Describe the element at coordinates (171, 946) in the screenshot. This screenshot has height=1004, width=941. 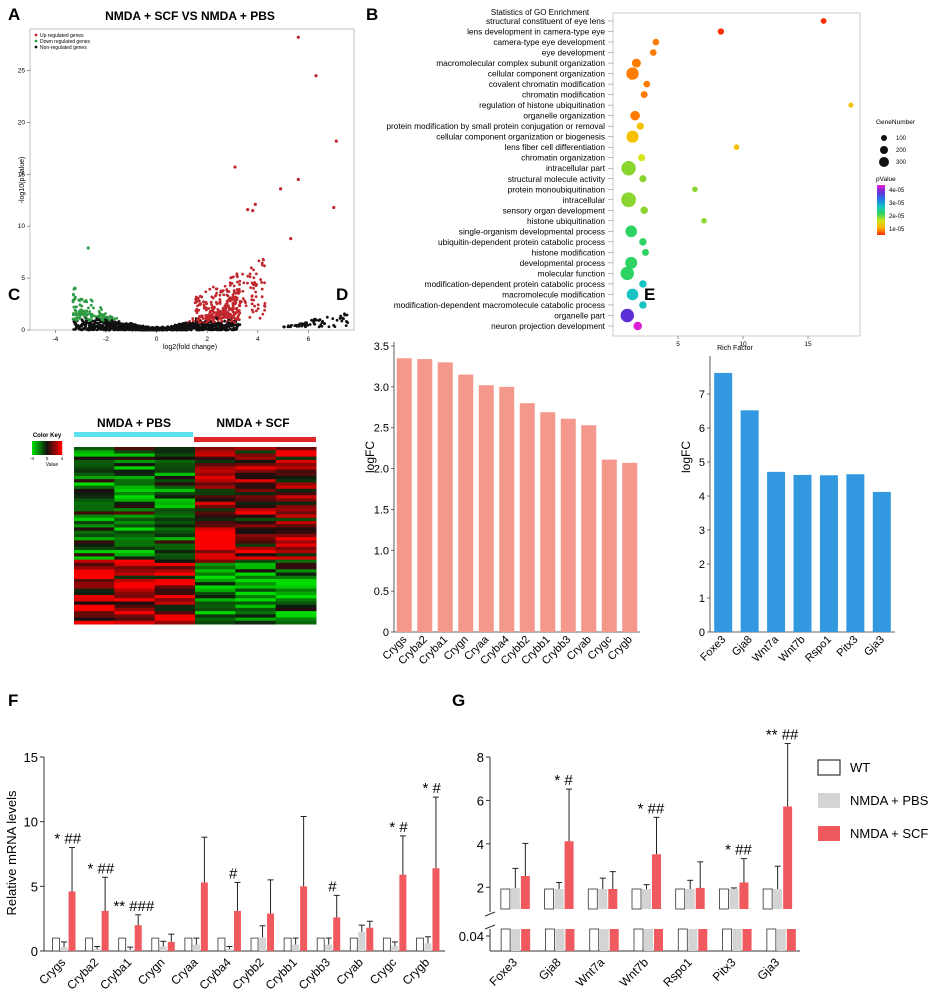
I see `f-bar-nmda-scf` at that location.